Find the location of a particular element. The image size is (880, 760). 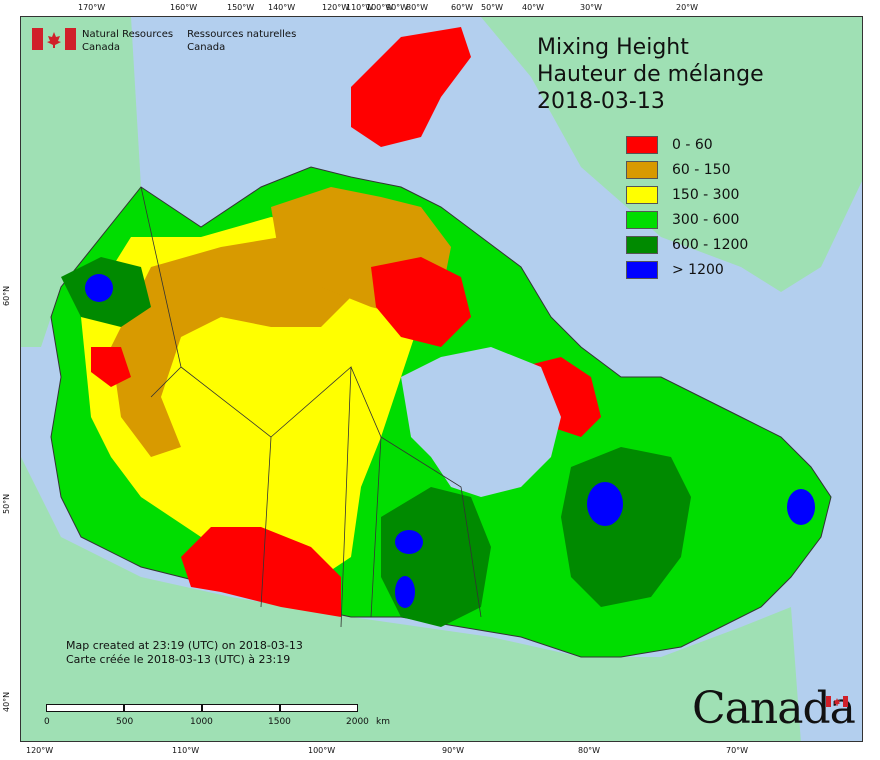

agency-english: Natural Resources Canada is located at coordinates (127, 41).